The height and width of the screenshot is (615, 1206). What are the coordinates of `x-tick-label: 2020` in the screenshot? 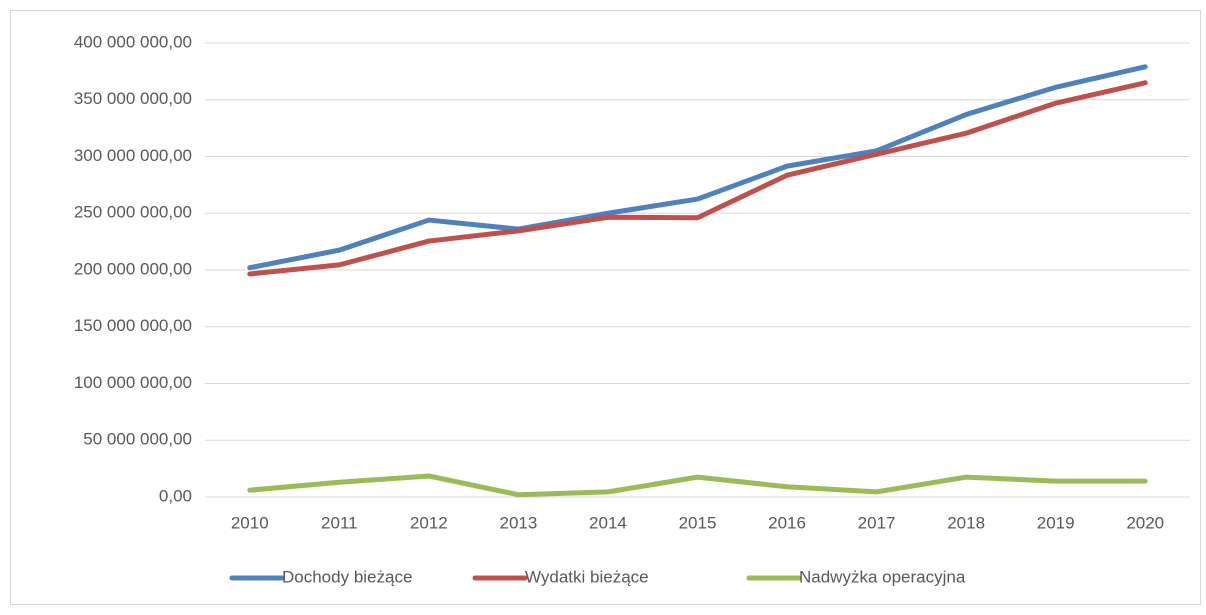 It's located at (1145, 522).